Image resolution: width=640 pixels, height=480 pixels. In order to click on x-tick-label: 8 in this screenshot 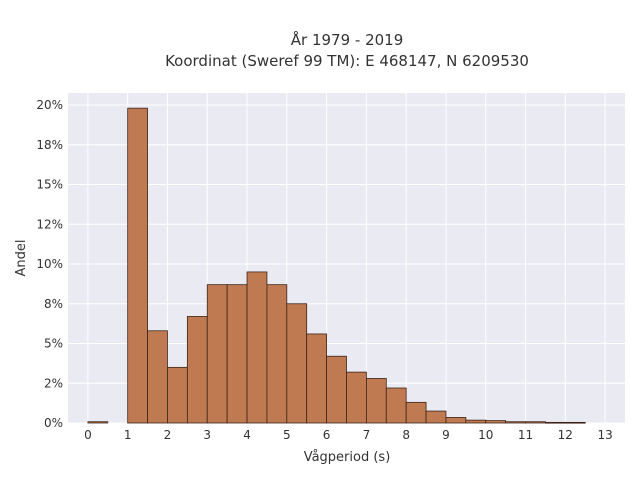, I will do `click(406, 435)`.